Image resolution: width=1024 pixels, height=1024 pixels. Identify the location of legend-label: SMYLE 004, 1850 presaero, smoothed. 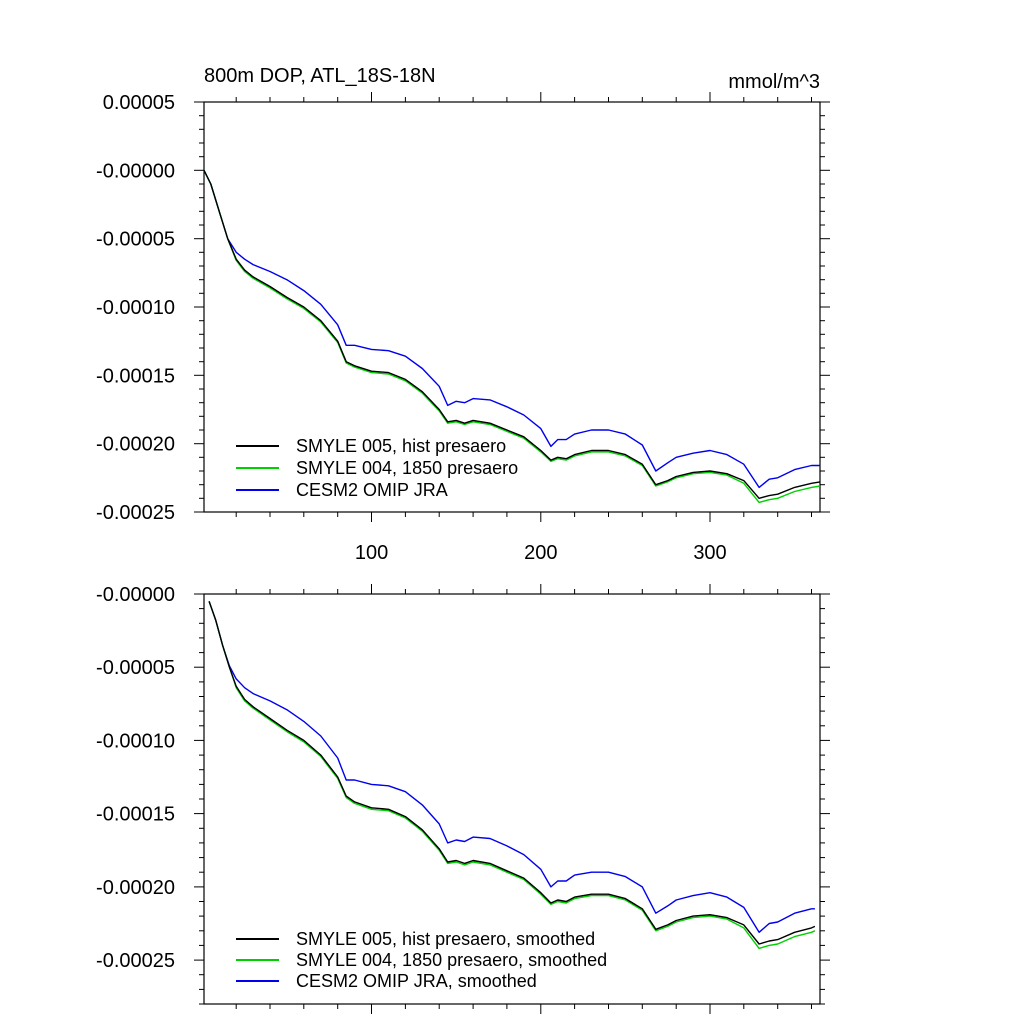
(451, 960).